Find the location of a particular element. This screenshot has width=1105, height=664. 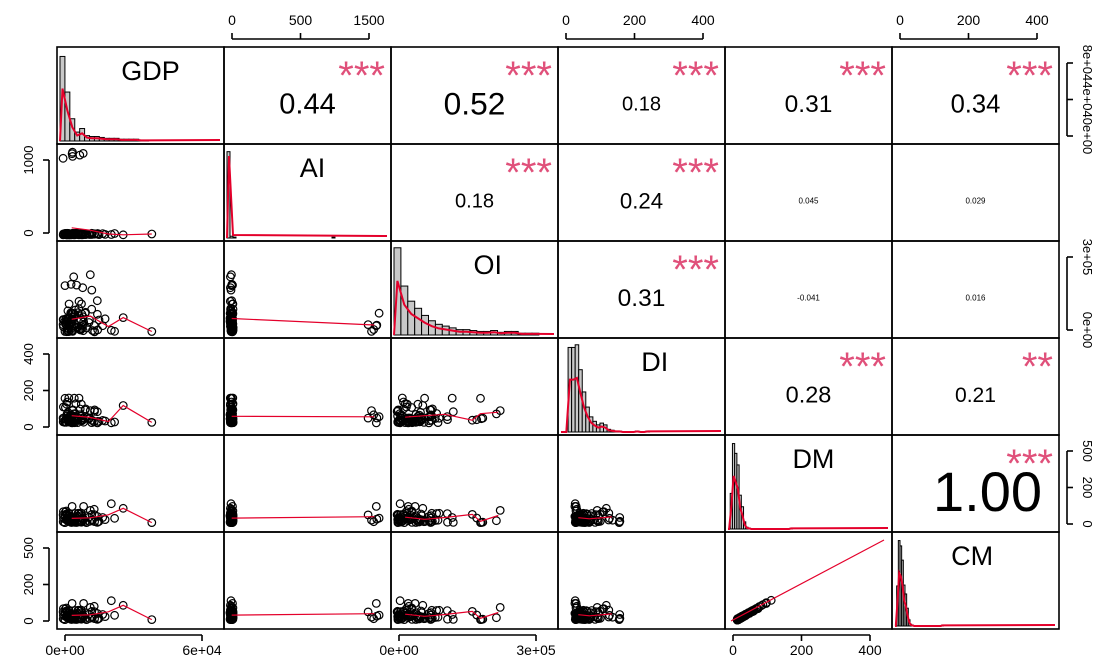

axis-right-row2: 0e+00 3e+05 is located at coordinates (1080, 293).